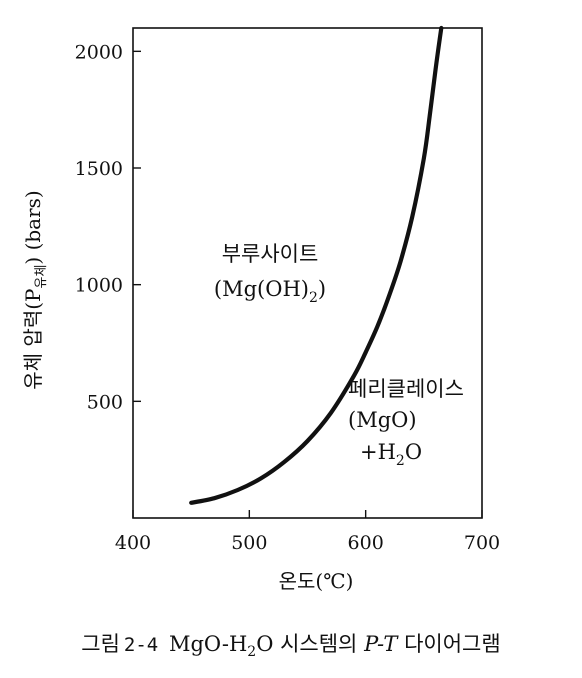 The width and height of the screenshot is (582, 678). What do you see at coordinates (35, 289) in the screenshot?
I see `y-axis-label: 유체 압력(P유체) (bars)` at bounding box center [35, 289].